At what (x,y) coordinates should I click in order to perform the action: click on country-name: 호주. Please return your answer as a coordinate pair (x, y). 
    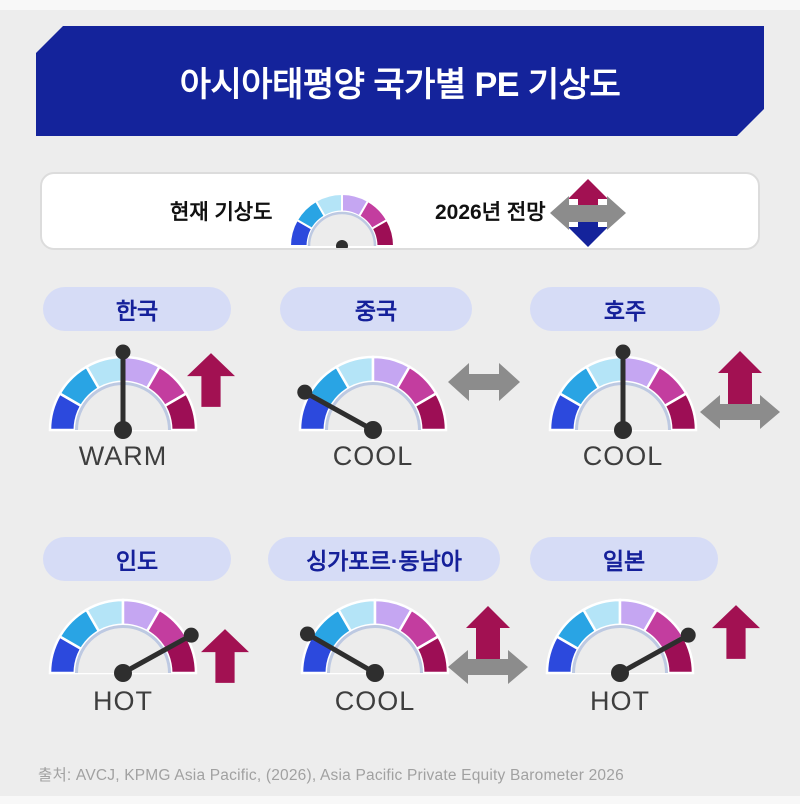
    Looking at the image, I should click on (625, 311).